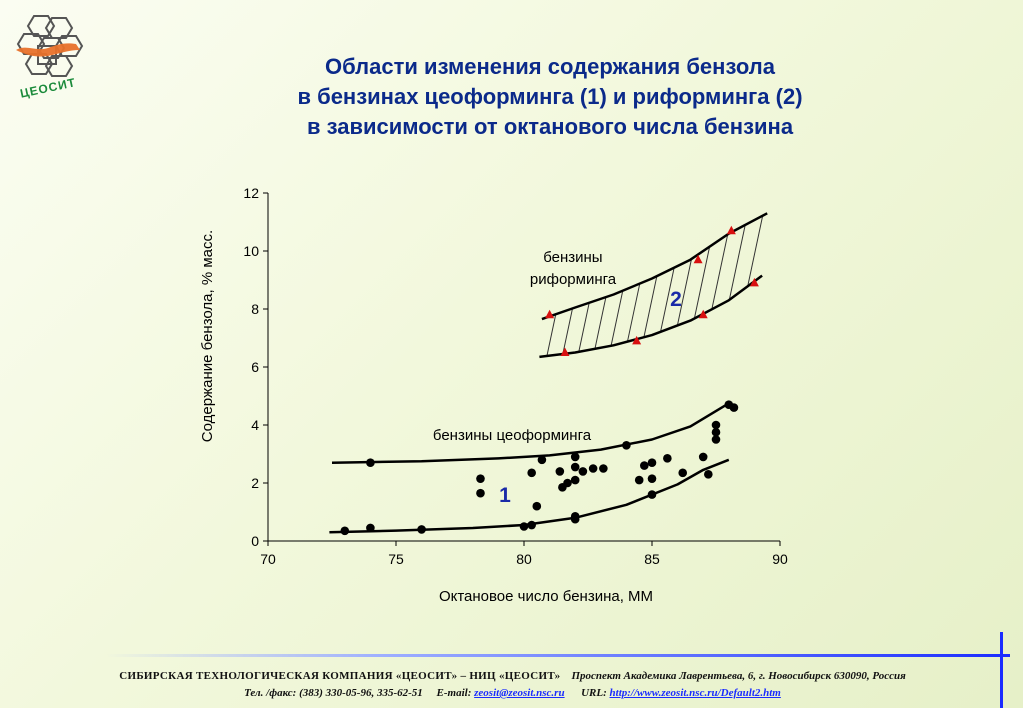 This screenshot has height=708, width=1023. I want to click on curve-2-lower, so click(651, 316).